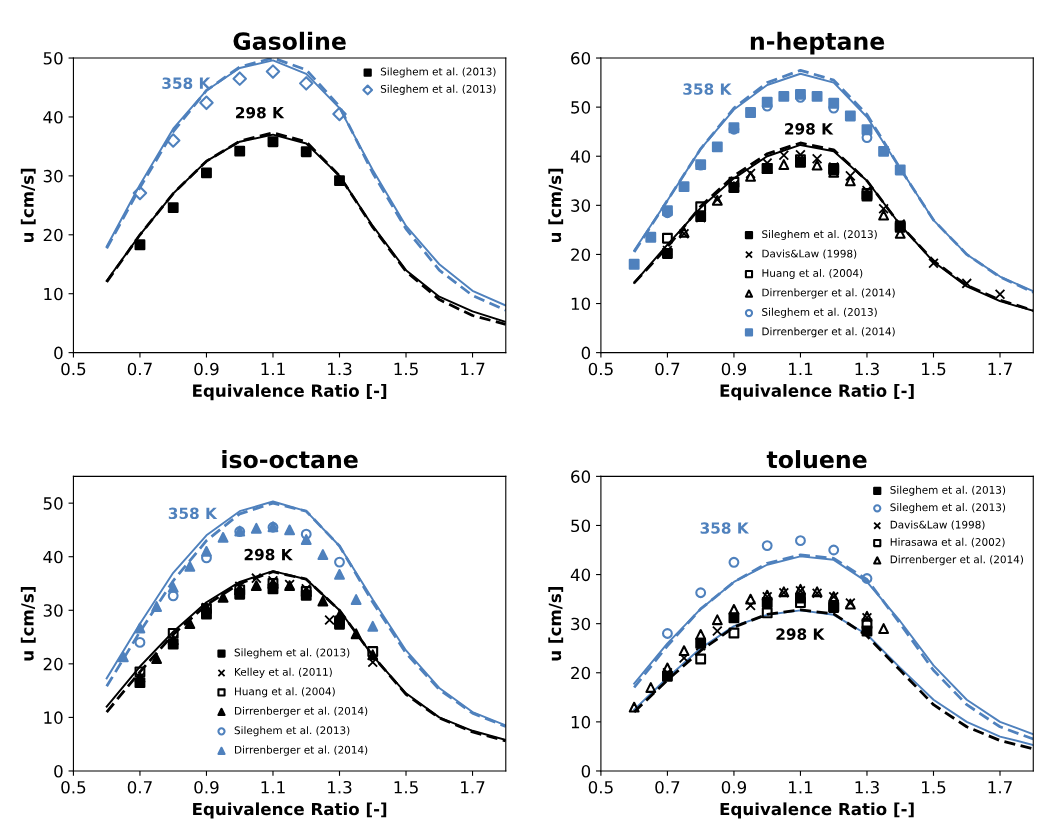 Image resolution: width=1049 pixels, height=829 pixels. What do you see at coordinates (817, 43) in the screenshot?
I see `chart-title: n-heptane` at bounding box center [817, 43].